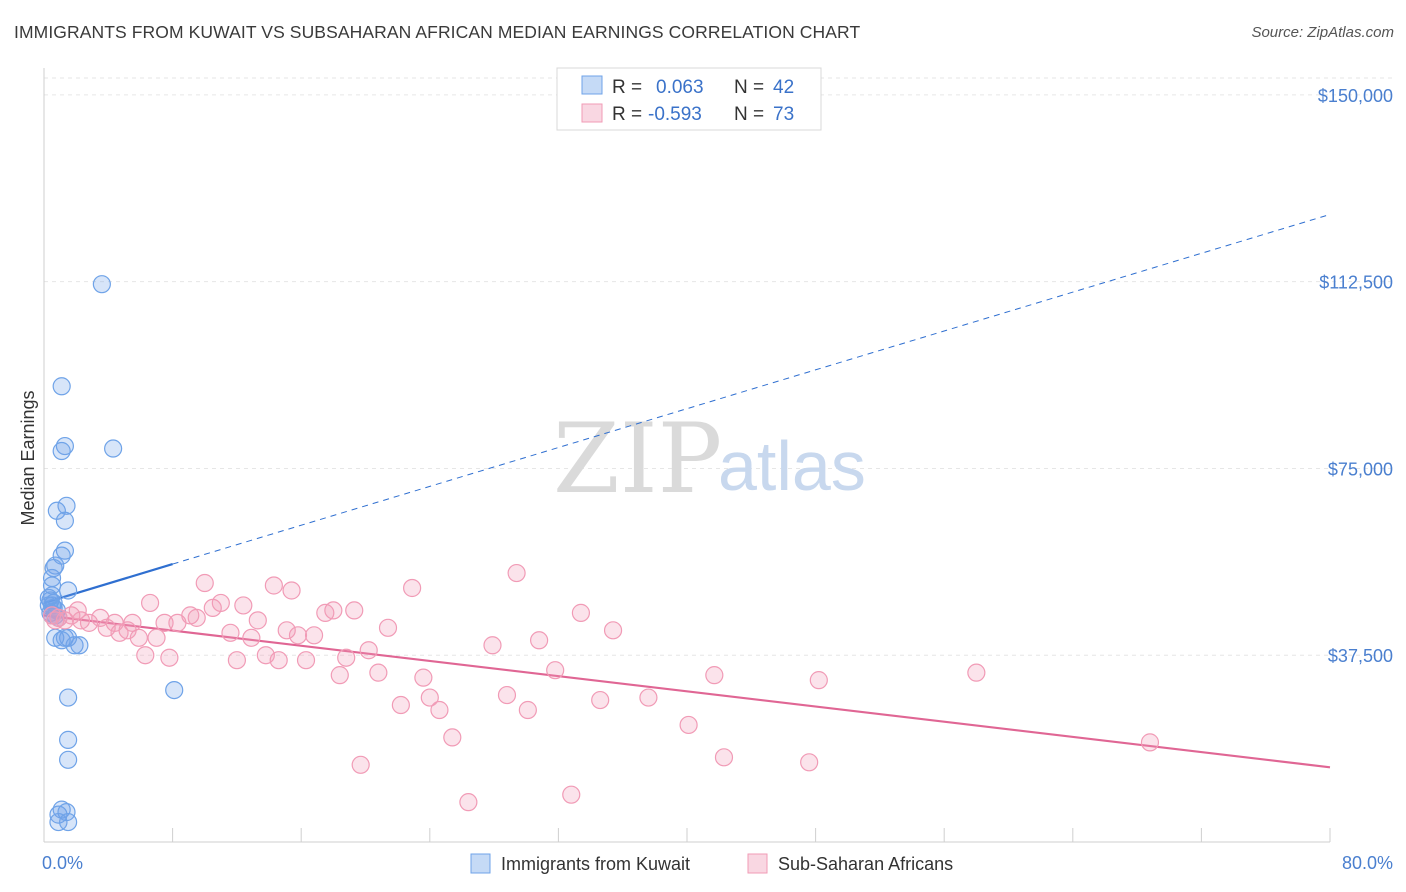 The image size is (1406, 892). I want to click on y-tick-label: $112,500, so click(1356, 283).